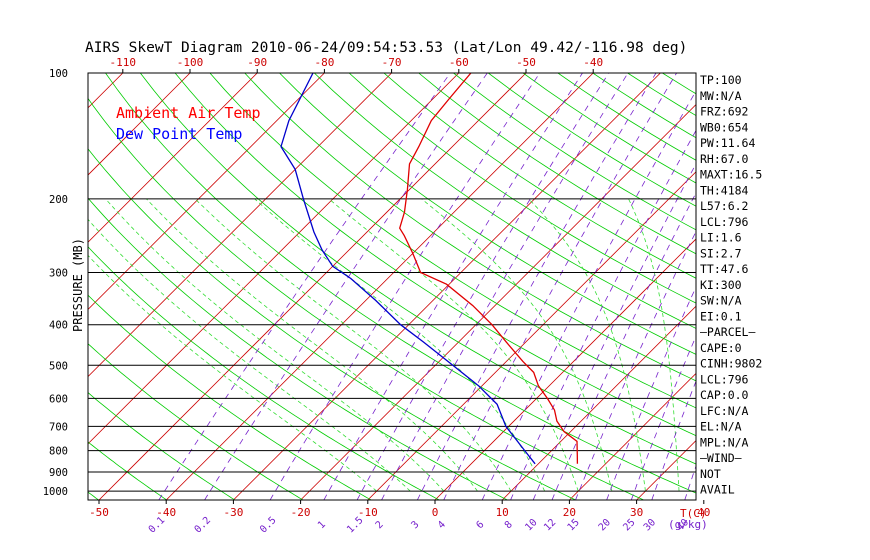  I want to click on index-item: TT:47.6, so click(724, 269).